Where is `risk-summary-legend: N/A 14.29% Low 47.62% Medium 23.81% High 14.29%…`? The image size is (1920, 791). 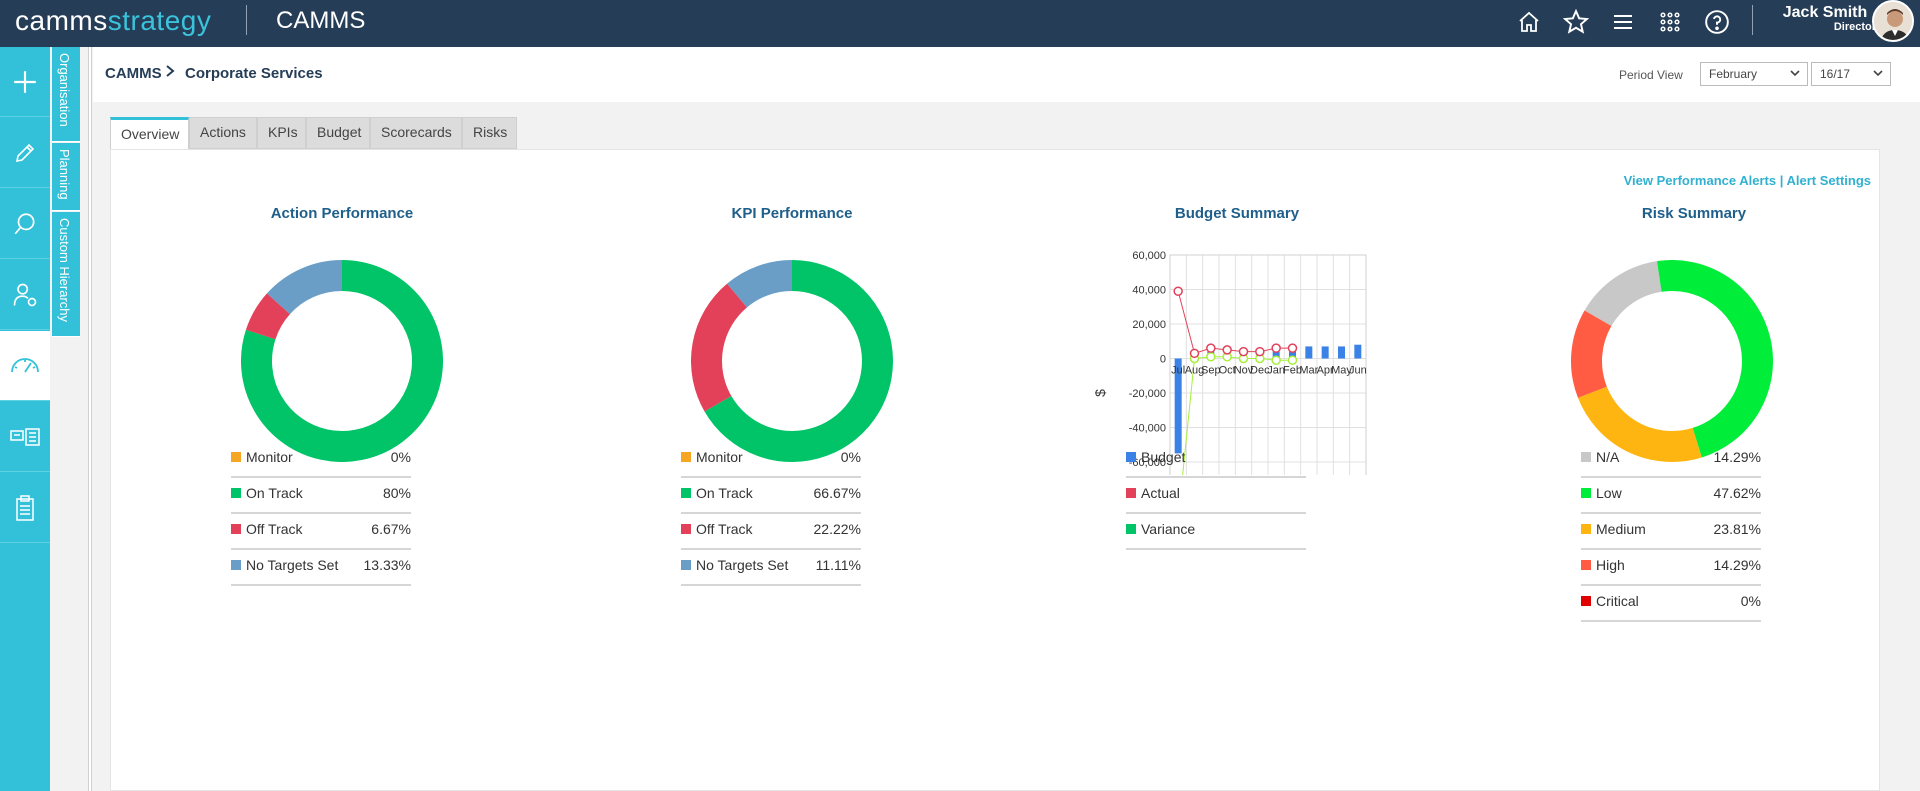 risk-summary-legend: N/A 14.29% Low 47.62% Medium 23.81% High 14.29%… is located at coordinates (1671, 532).